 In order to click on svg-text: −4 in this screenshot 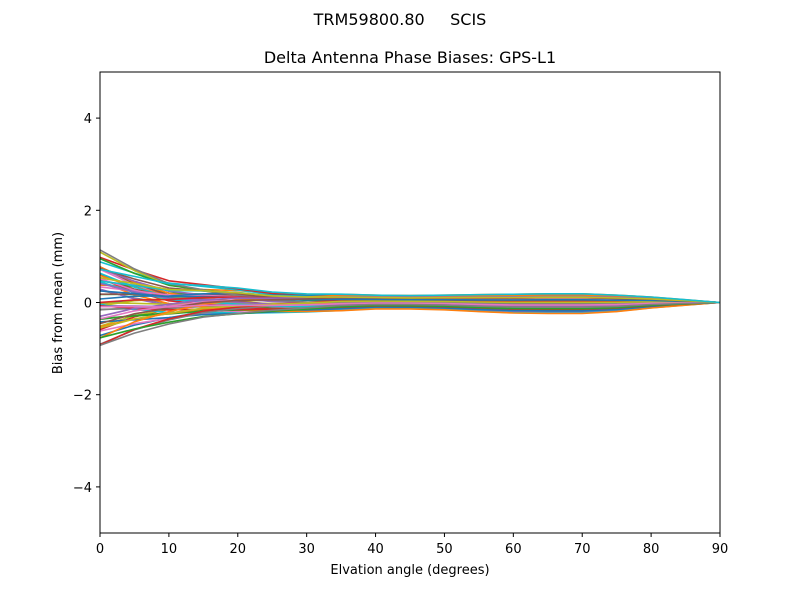, I will do `click(82, 488)`.